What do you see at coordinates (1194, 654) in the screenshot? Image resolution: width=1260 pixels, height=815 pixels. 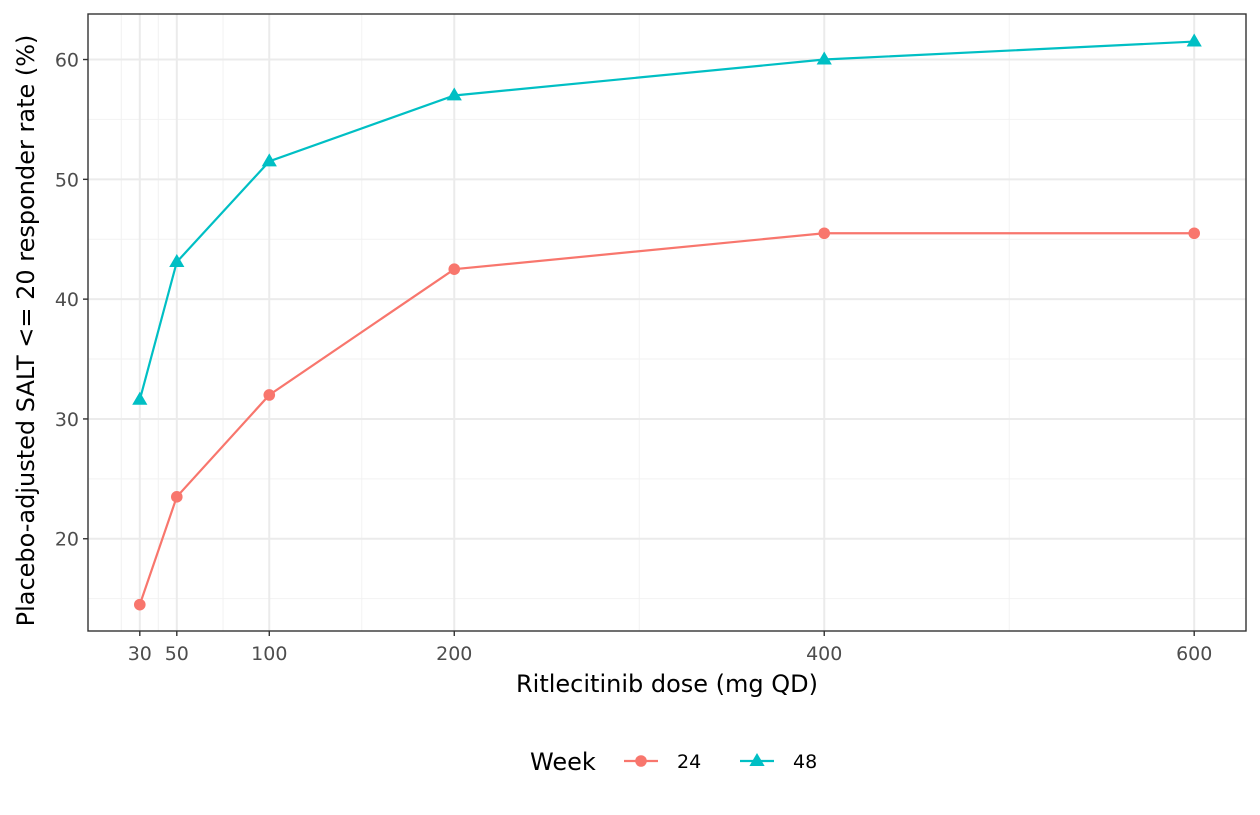 I see `x-tick-label: 600` at bounding box center [1194, 654].